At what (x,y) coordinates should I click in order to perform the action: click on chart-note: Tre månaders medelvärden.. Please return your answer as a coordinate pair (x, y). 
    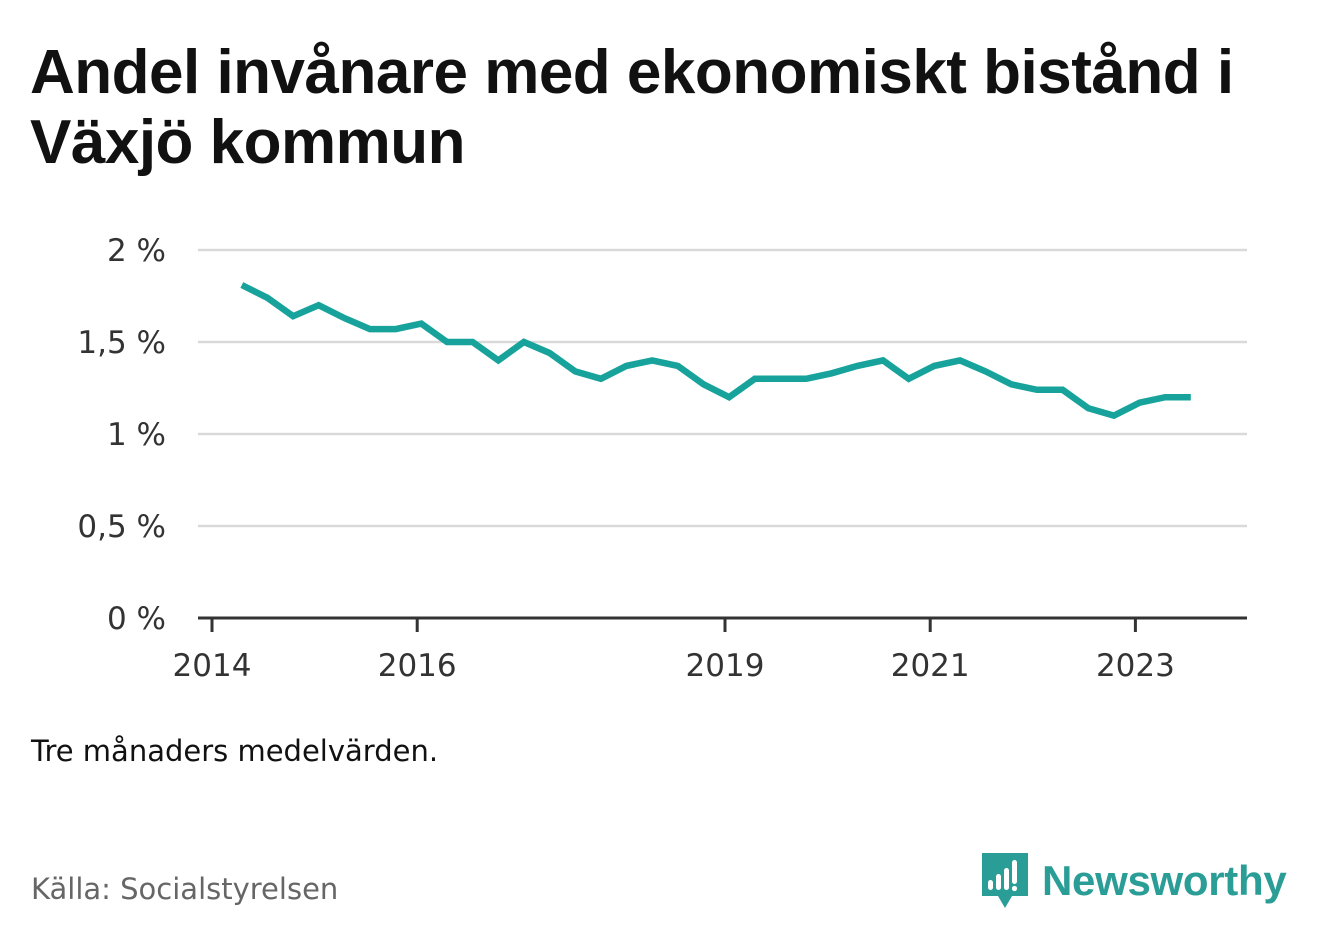
    Looking at the image, I should click on (235, 751).